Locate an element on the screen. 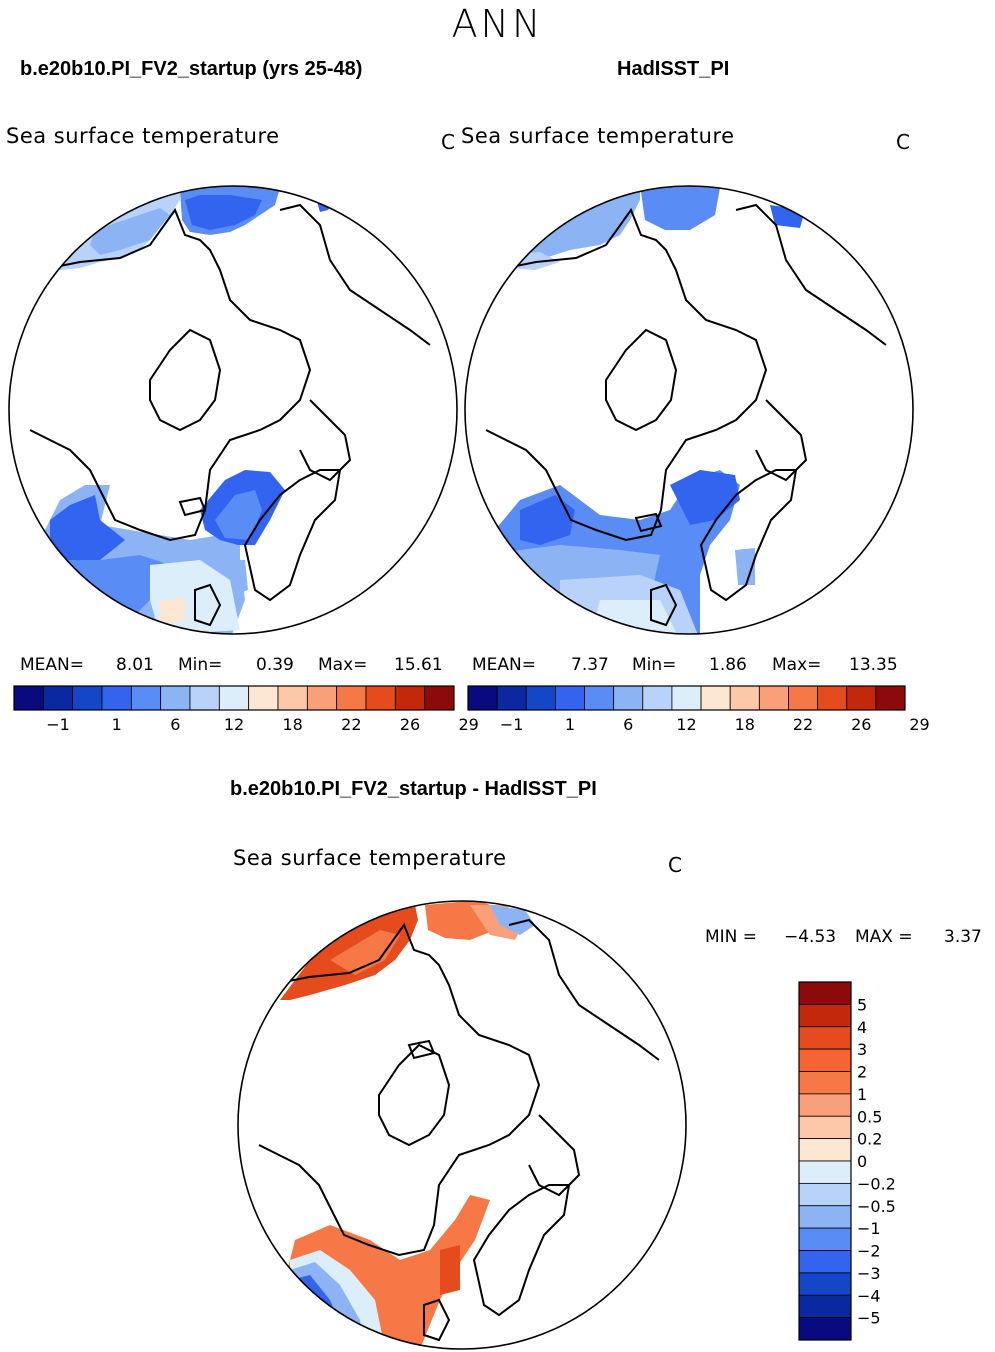 This screenshot has height=1352, width=995. panel2-colorbar-tick-label: 29 is located at coordinates (919, 724).